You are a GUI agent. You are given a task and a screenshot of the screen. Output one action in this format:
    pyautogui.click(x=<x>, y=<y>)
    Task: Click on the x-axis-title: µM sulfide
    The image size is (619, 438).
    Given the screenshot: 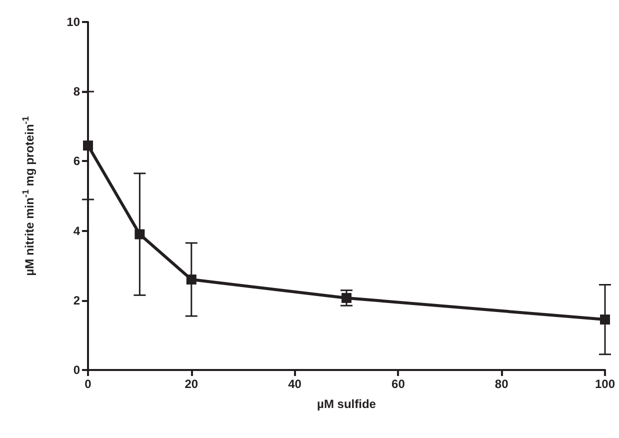 What is the action you would take?
    pyautogui.click(x=346, y=404)
    